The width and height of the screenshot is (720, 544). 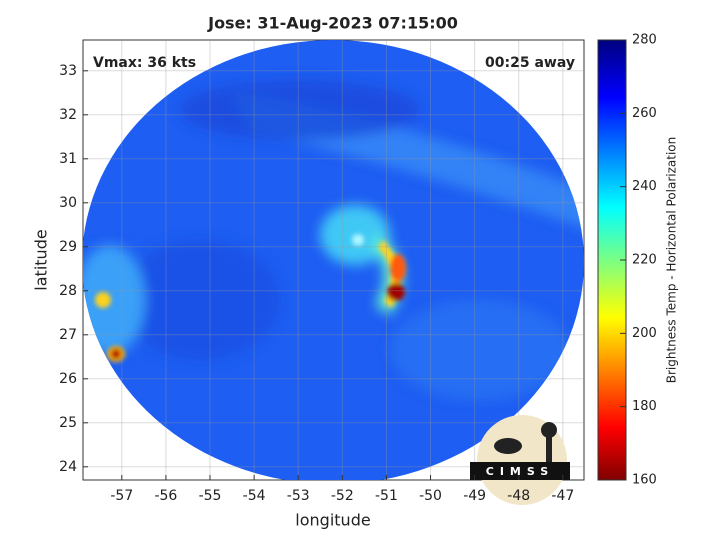 I want to click on colorbar-tick-label: 260, so click(x=644, y=113).